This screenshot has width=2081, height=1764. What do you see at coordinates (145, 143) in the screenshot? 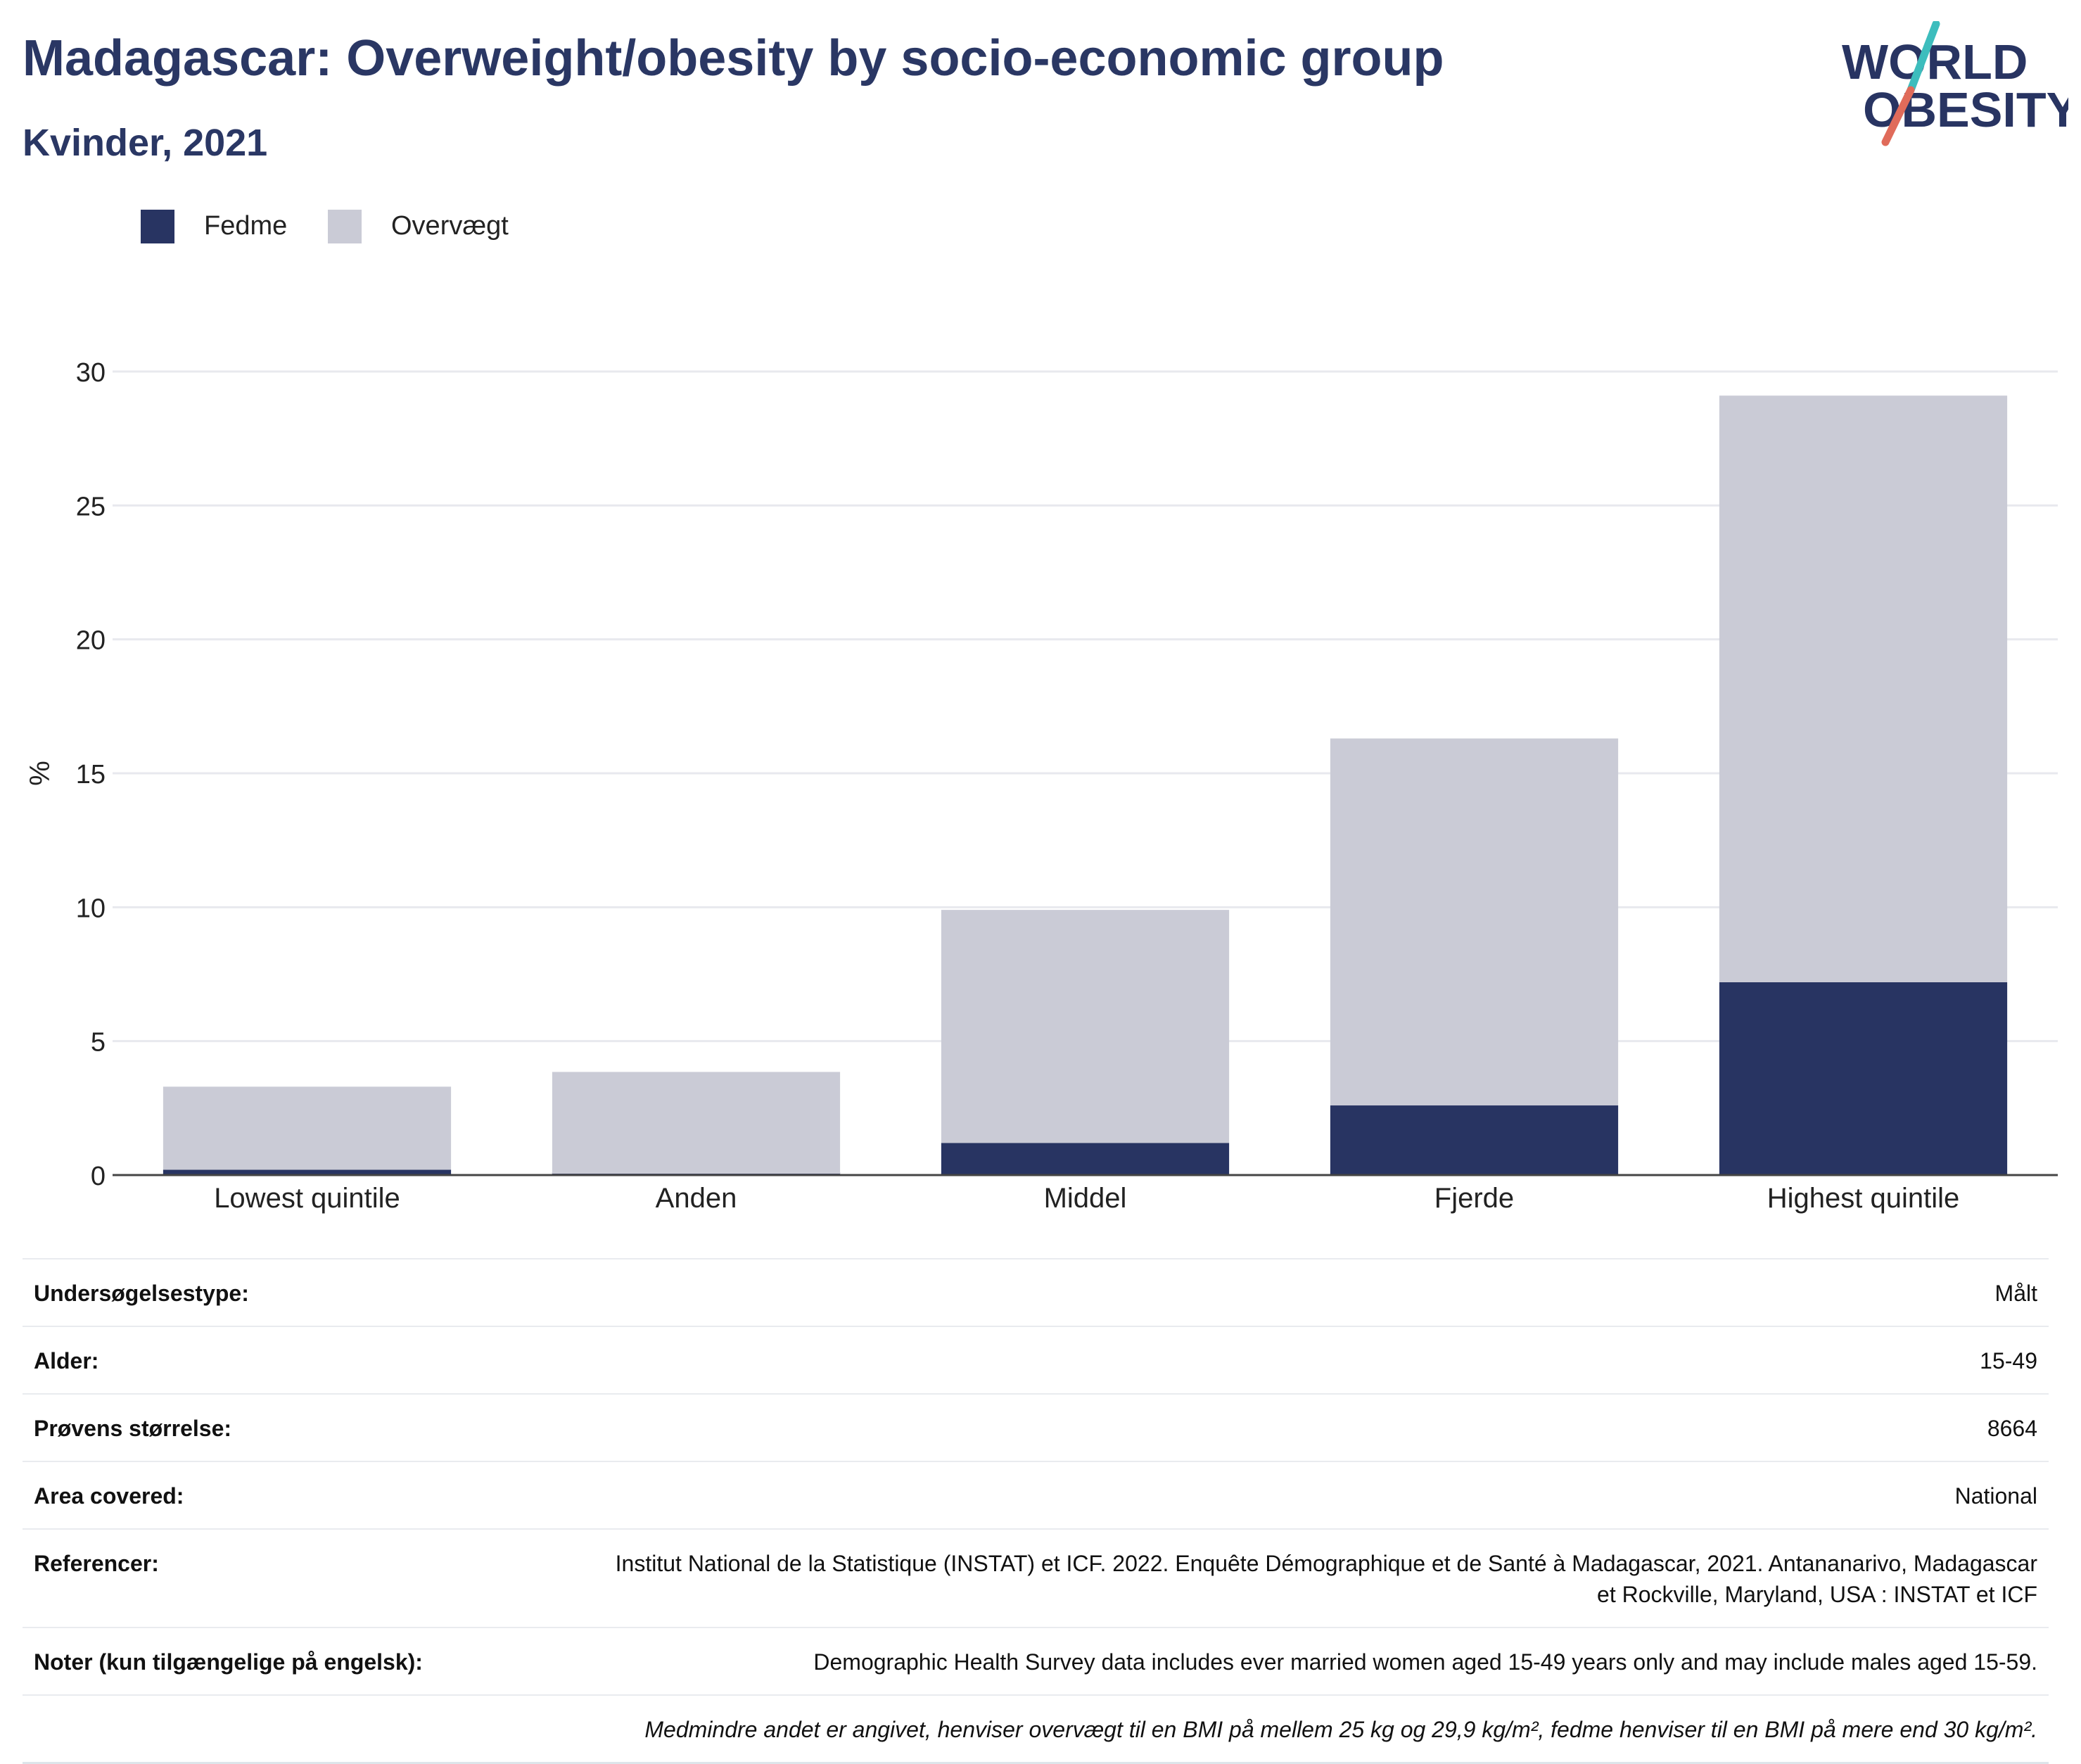
I see `chart-subtitle: Kvinder, 2021` at bounding box center [145, 143].